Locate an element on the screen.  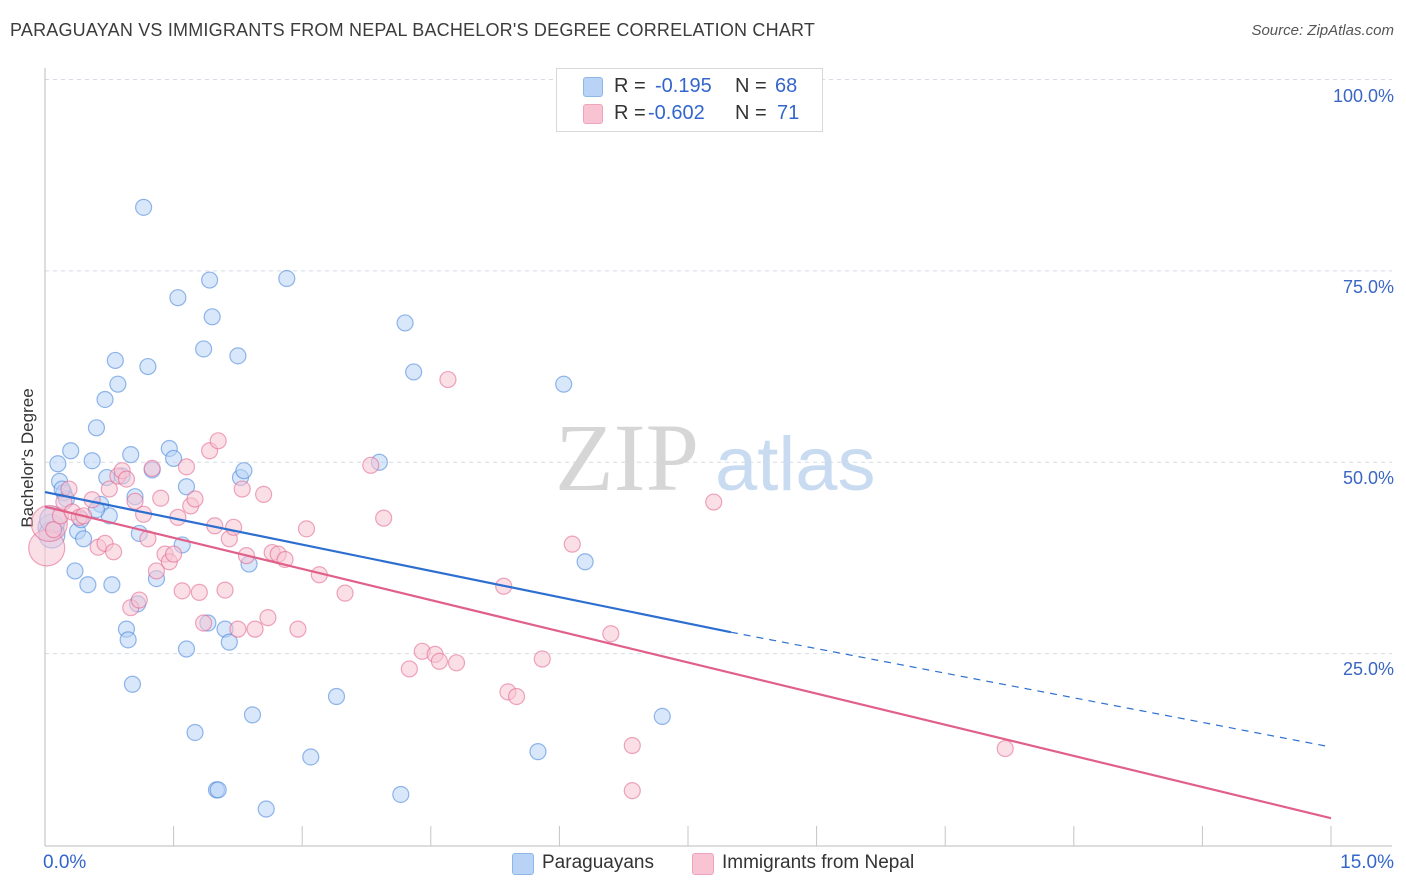
legend-label: Immigrants from Nepal is located at coordinates (818, 862).